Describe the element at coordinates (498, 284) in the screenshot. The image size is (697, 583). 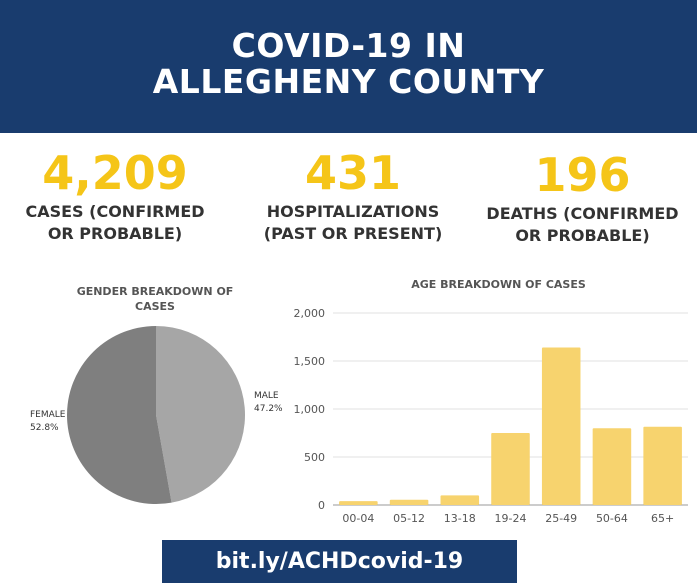
I see `age-chart-title: AGE BREAKDOWN OF CASES` at that location.